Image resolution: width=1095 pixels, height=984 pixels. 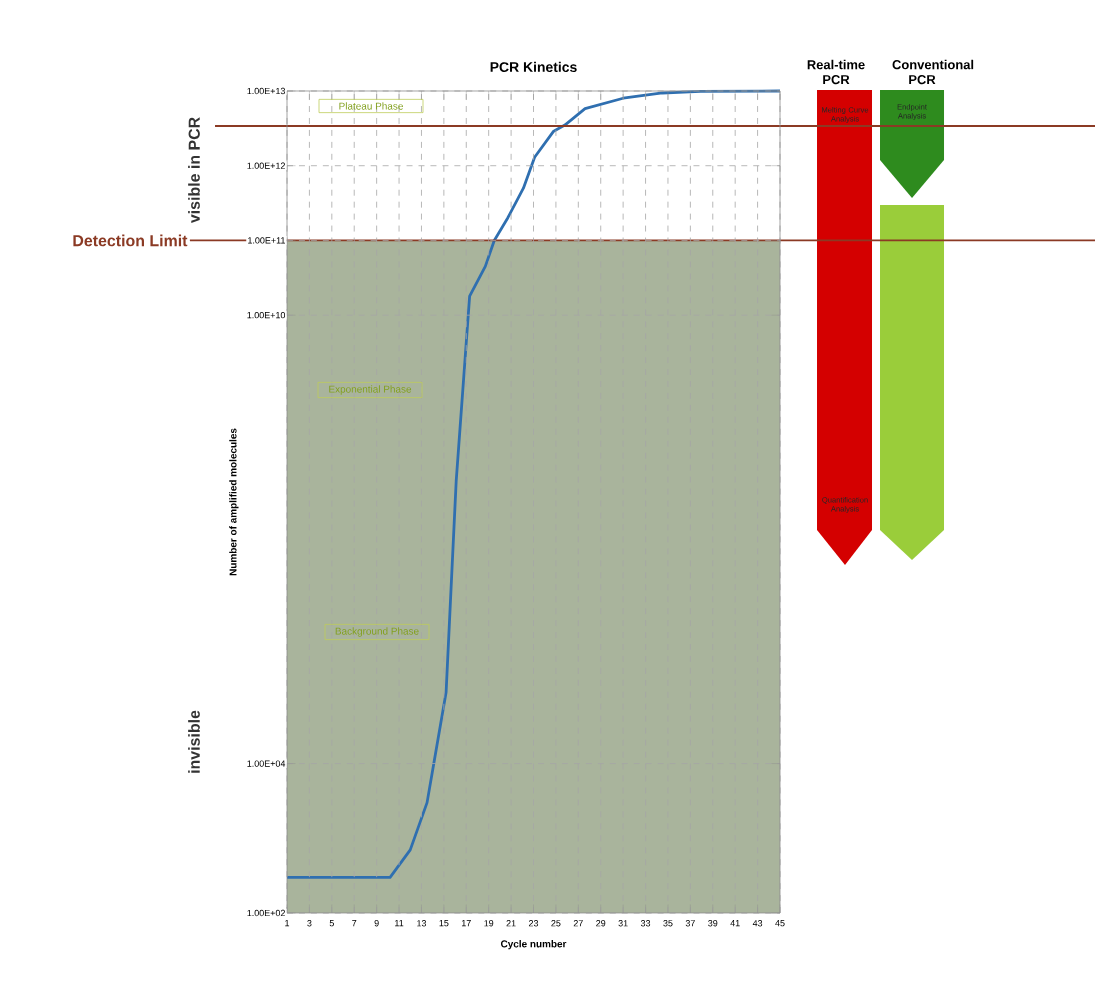 I want to click on text: Conventional PCR, so click(x=933, y=72).